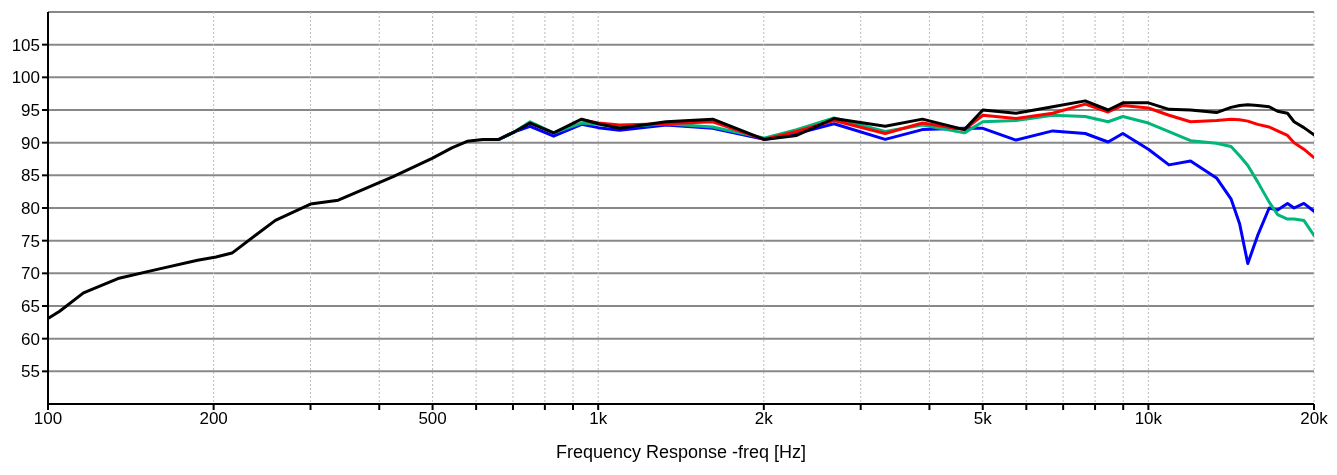  I want to click on y-tick-label: 65, so click(30, 307).